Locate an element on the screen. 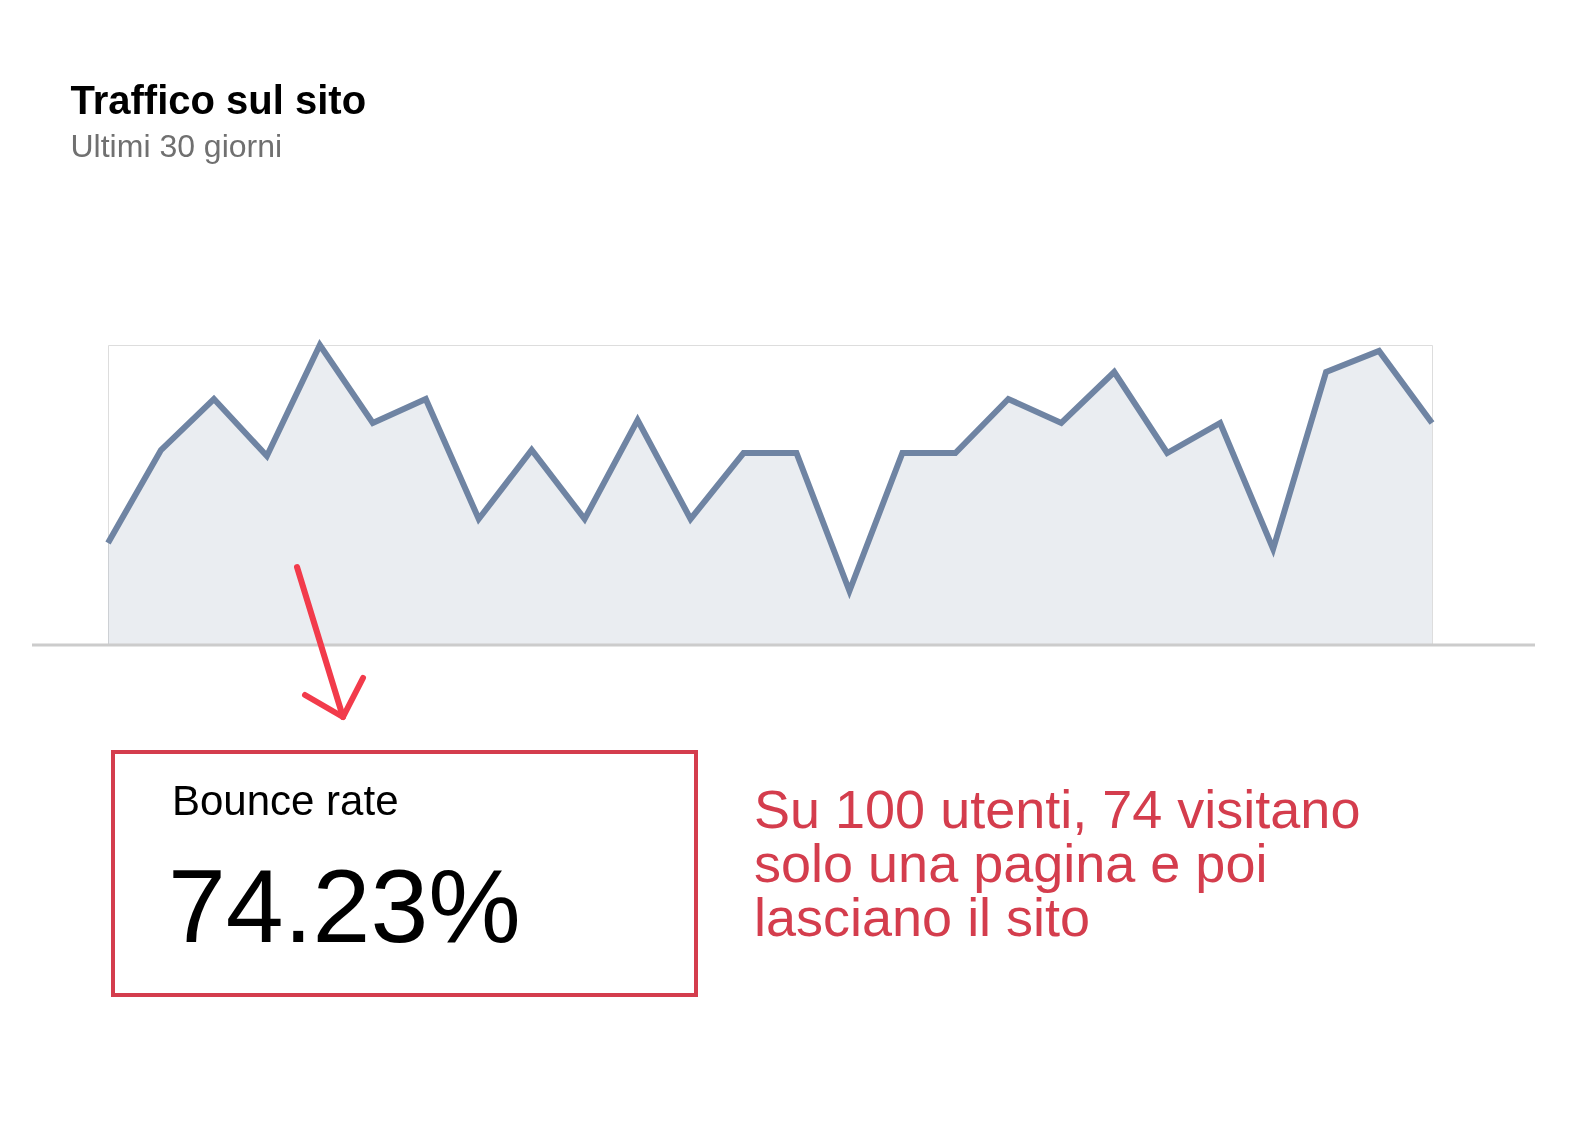 This screenshot has height=1123, width=1576. text: 74.23% is located at coordinates (344, 906).